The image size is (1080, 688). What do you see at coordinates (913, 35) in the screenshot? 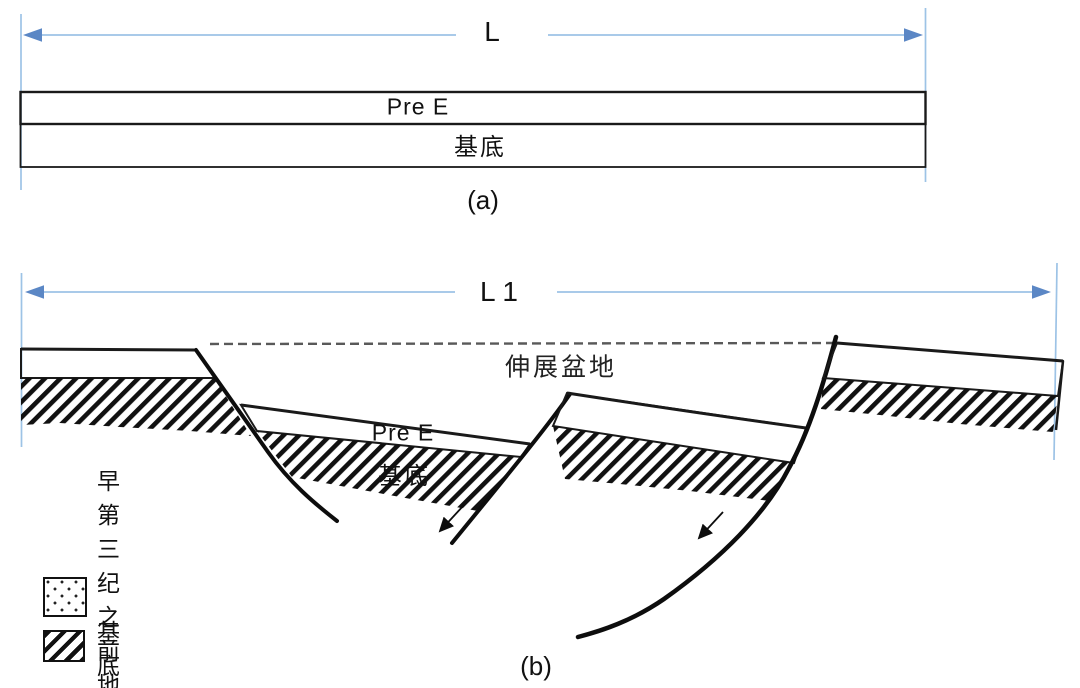
I see `panel-a-measure-arrowhead-right` at bounding box center [913, 35].